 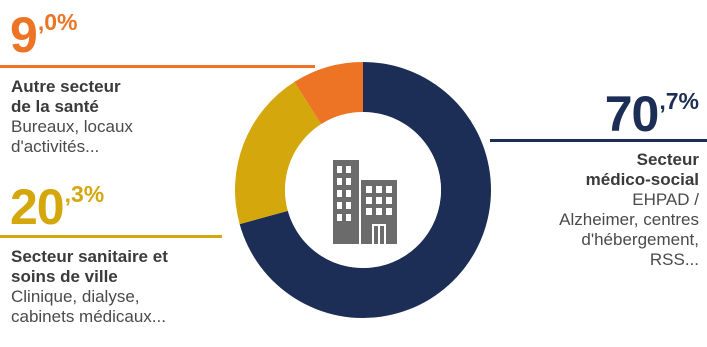 What do you see at coordinates (84, 194) in the screenshot?
I see `pct-secteur-sanitaire-dec: ,3%` at bounding box center [84, 194].